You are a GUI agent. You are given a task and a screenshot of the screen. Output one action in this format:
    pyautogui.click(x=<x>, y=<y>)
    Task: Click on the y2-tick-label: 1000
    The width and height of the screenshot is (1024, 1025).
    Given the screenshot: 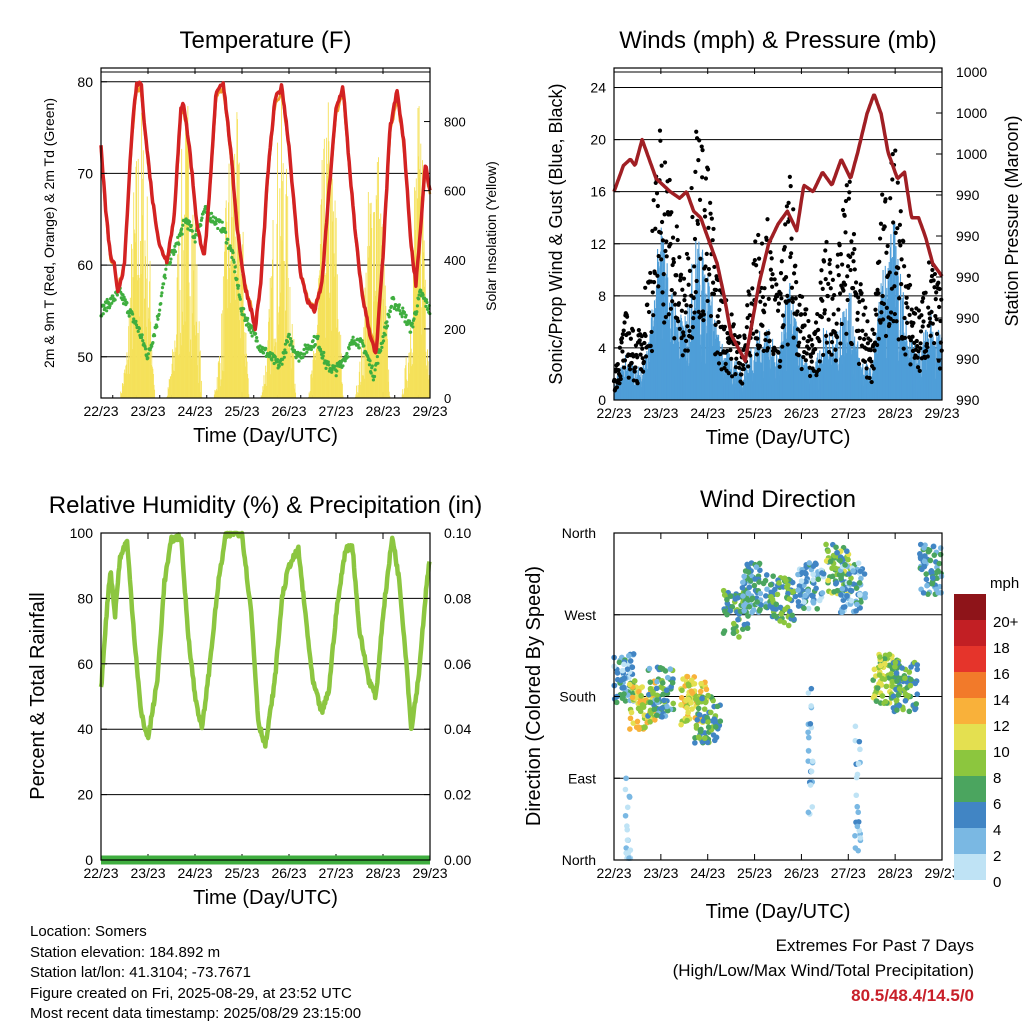 What is the action you would take?
    pyautogui.click(x=971, y=154)
    